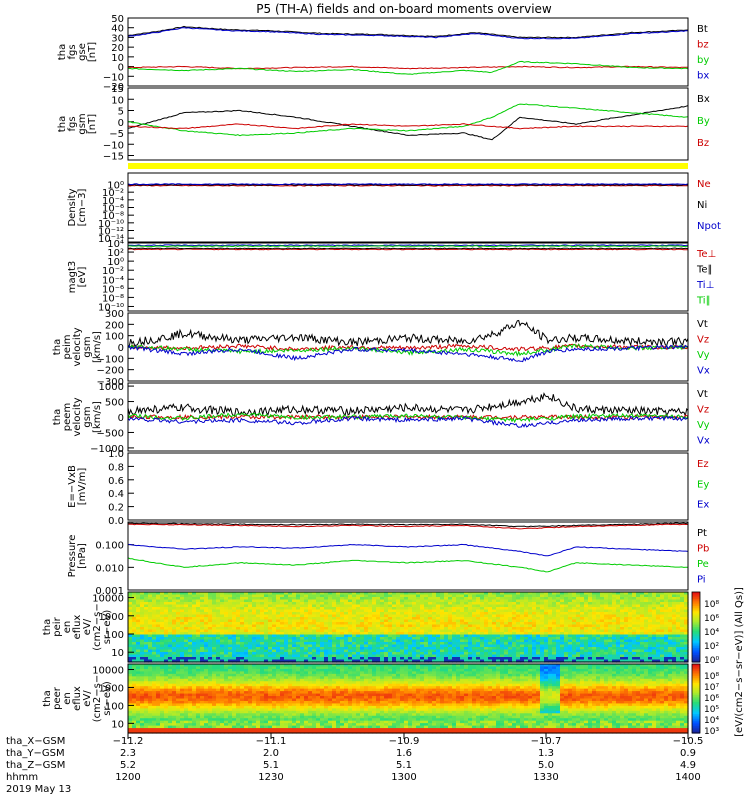 Image resolution: width=750 pixels, height=800 pixels. Describe the element at coordinates (87, 626) in the screenshot. I see `y-label-line: eV/` at that location.